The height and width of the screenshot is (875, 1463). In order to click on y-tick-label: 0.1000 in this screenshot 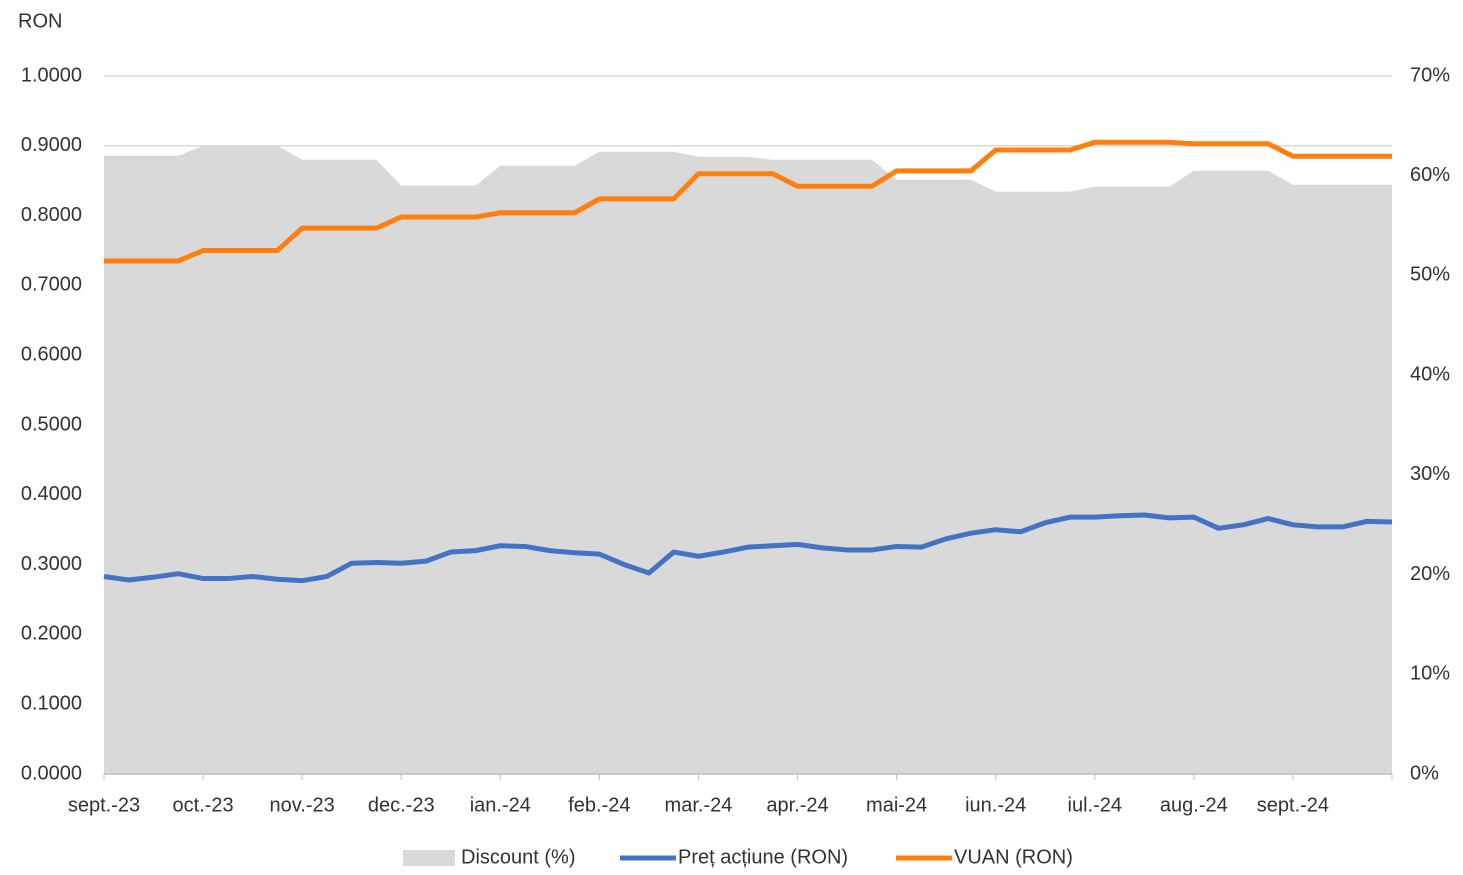, I will do `click(51, 703)`.